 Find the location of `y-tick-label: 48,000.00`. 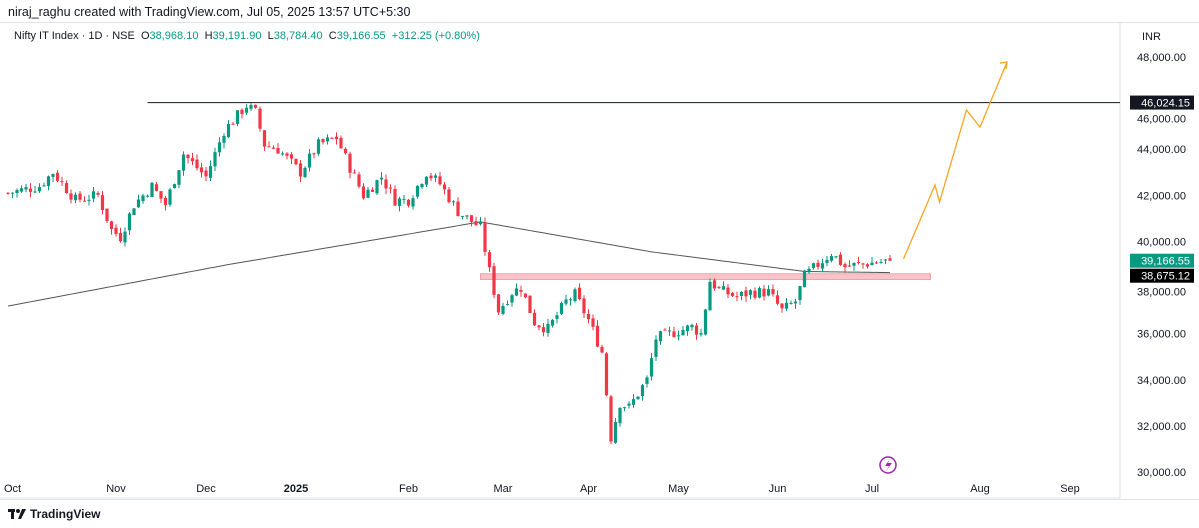

y-tick-label: 48,000.00 is located at coordinates (1161, 58).